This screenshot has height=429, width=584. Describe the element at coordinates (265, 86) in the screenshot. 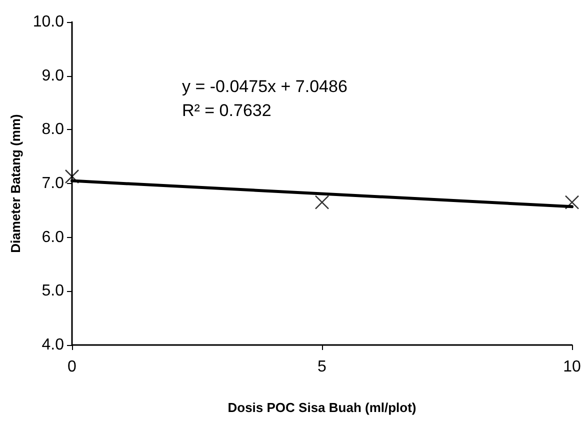

I see `annotation: y = -0.0475x + 7.0486` at that location.